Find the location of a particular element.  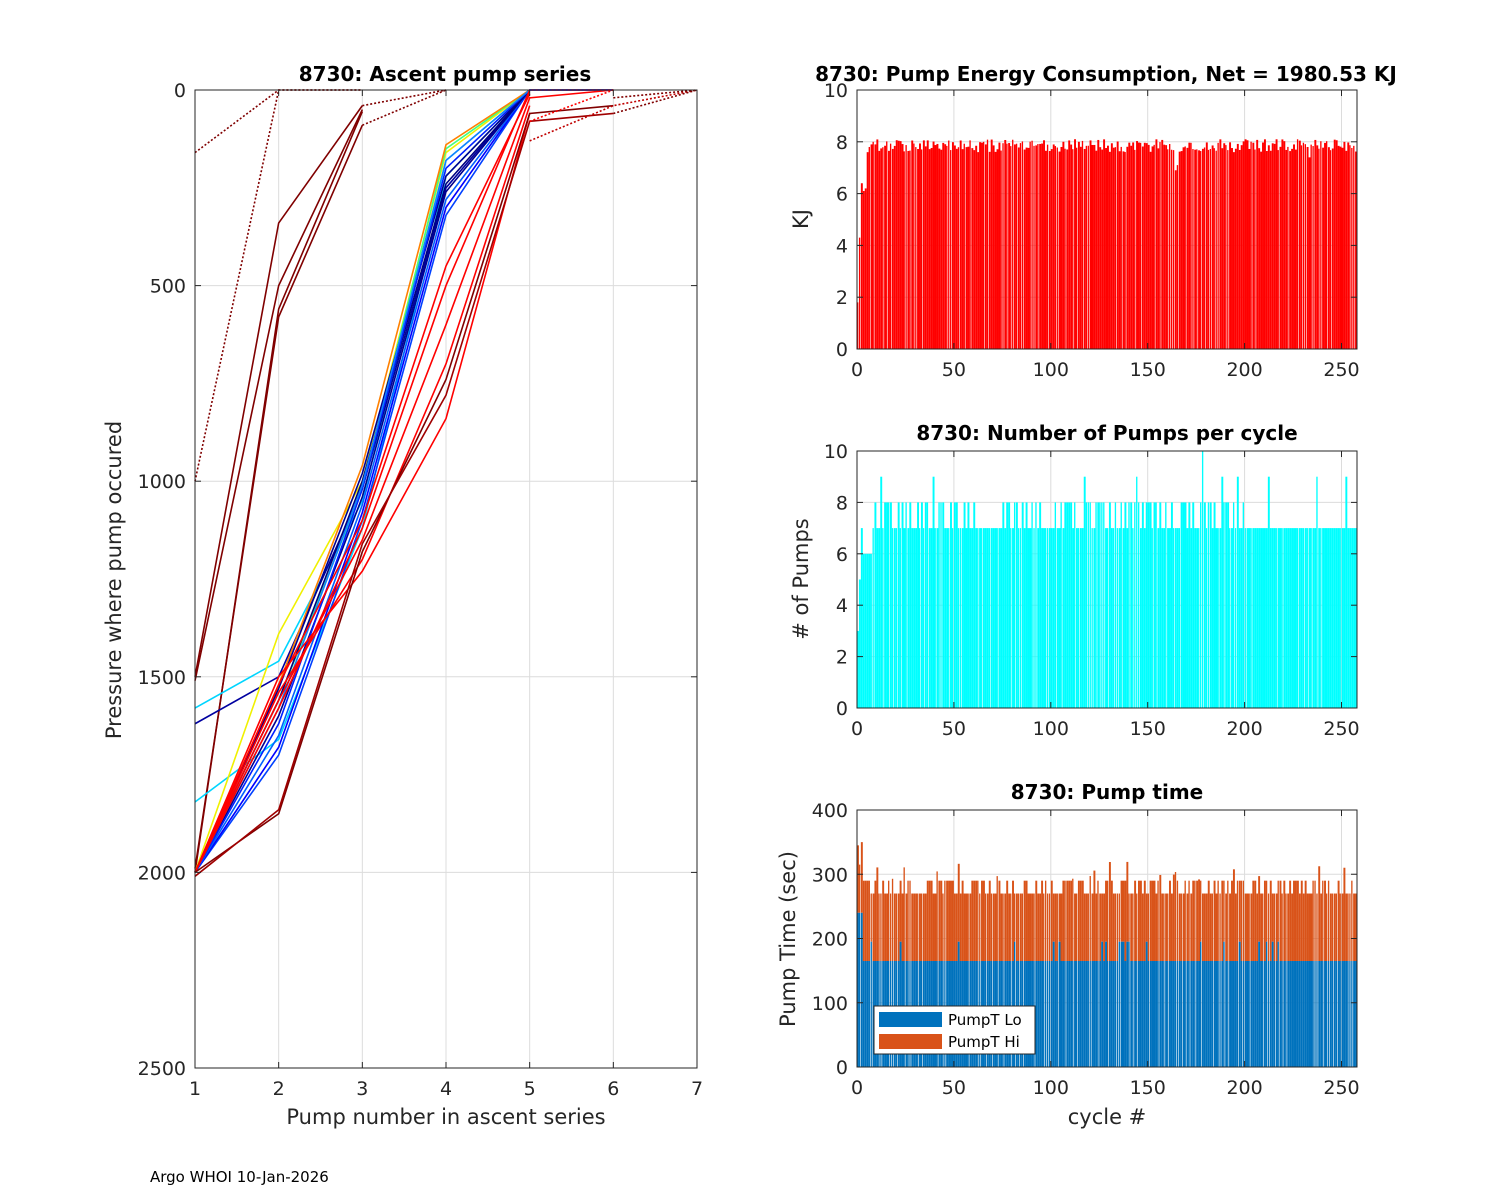

npumps-ytick-label: 8 is located at coordinates (842, 503).